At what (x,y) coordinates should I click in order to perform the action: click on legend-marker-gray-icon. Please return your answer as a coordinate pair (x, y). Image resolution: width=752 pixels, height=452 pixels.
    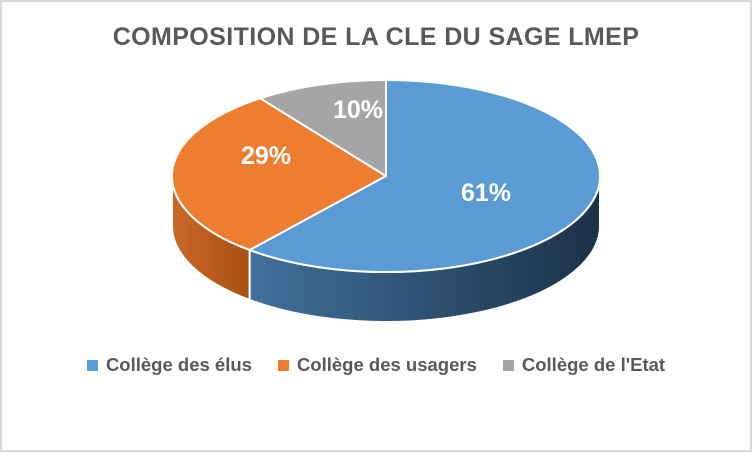
    Looking at the image, I should click on (508, 365).